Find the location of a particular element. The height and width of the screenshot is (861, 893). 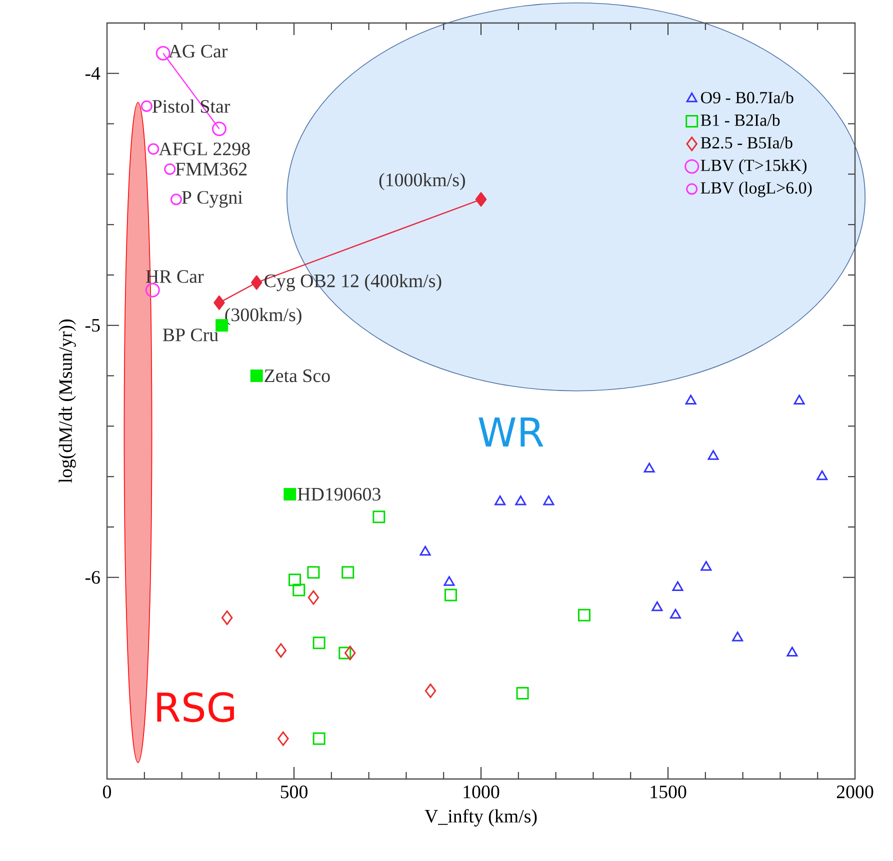

x-tick-label: 2000 is located at coordinates (855, 792).